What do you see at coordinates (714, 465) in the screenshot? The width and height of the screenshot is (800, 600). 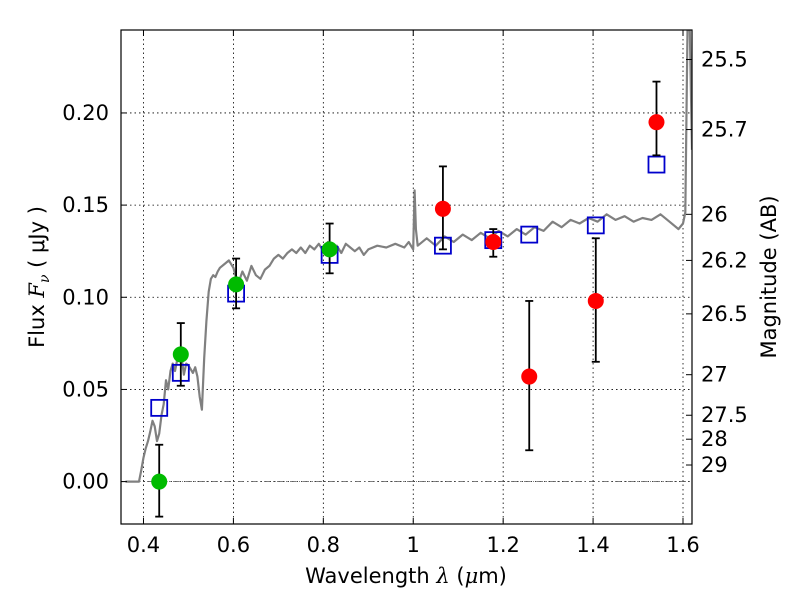 I see `magnitude-tick-label: 29` at bounding box center [714, 465].